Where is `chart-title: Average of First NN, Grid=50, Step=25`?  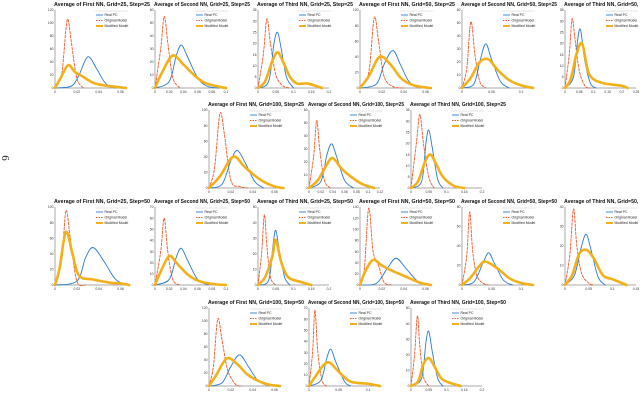 chart-title: Average of First NN, Grid=50, Step=25 is located at coordinates (407, 5).